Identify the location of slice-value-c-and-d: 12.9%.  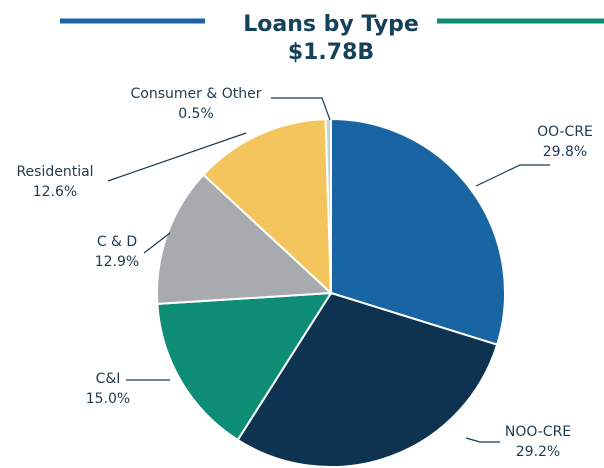
(117, 262).